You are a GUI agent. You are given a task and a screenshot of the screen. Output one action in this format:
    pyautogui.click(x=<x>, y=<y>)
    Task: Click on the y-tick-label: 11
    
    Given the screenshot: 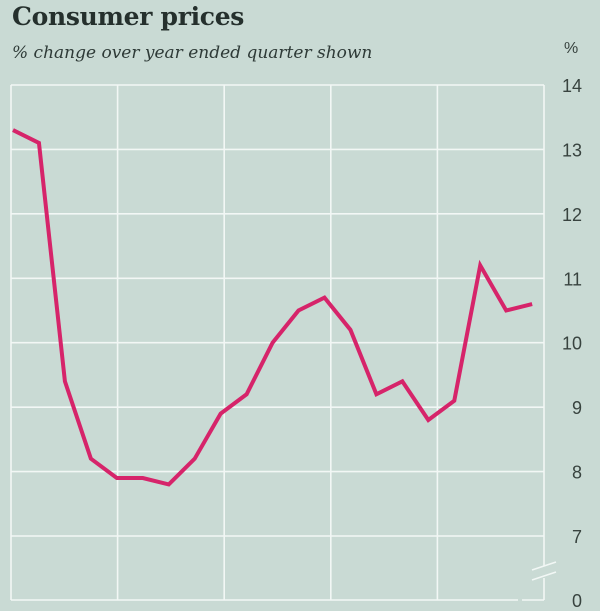 What is the action you would take?
    pyautogui.click(x=572, y=279)
    